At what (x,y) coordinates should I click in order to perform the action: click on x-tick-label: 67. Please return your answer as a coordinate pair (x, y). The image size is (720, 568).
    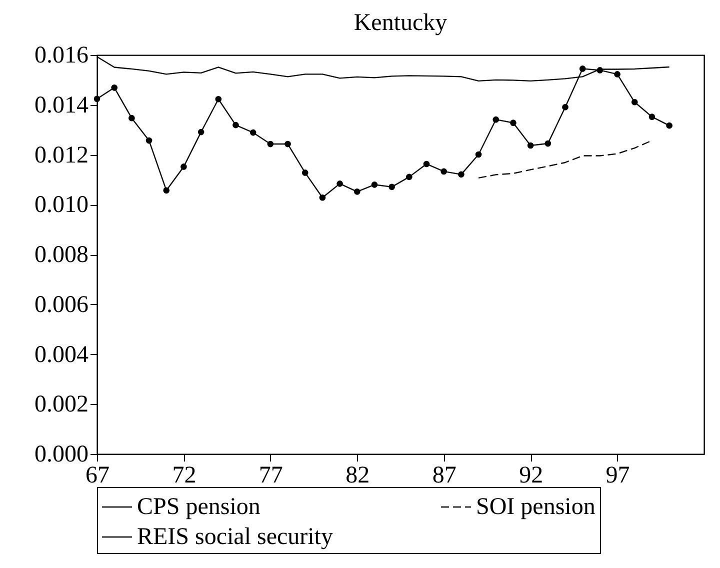
    Looking at the image, I should click on (98, 475).